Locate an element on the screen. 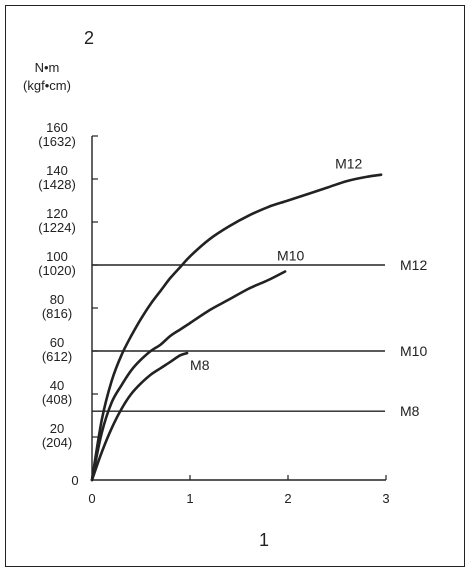 The height and width of the screenshot is (574, 473). curve-label-m10: M10 is located at coordinates (290, 255).